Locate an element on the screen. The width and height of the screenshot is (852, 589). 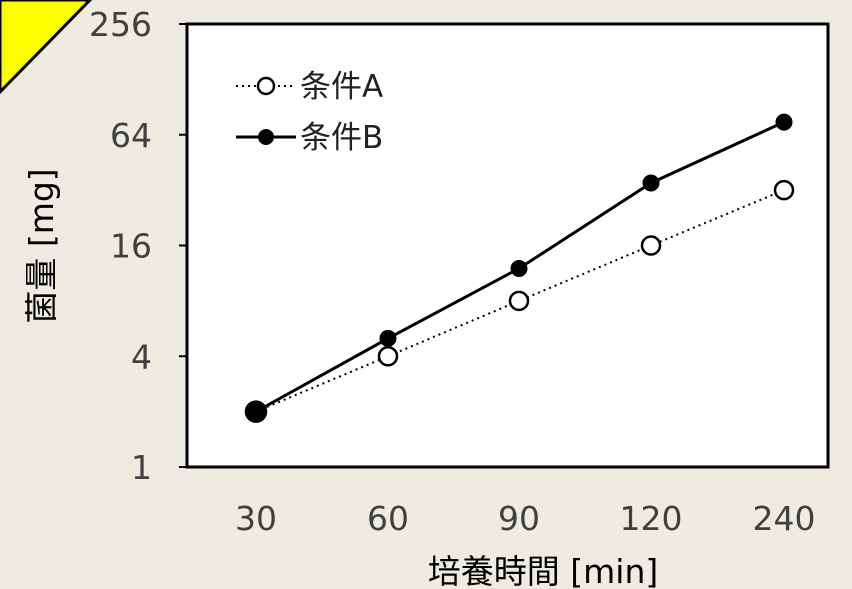
legend-label-2: 条件B is located at coordinates (341, 138).